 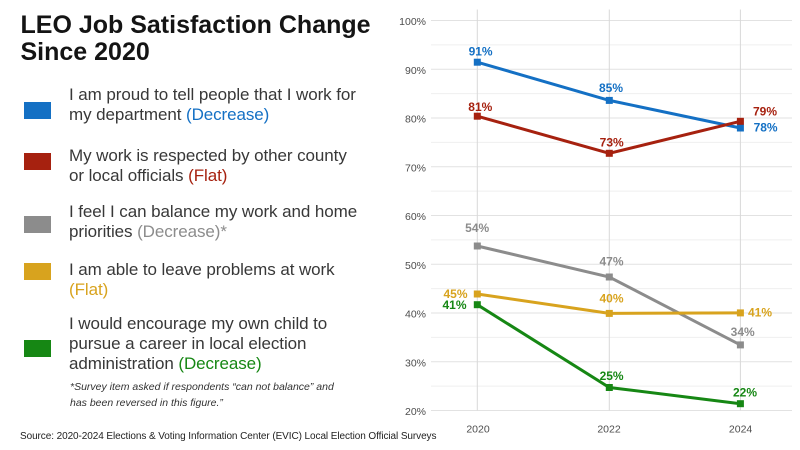 What do you see at coordinates (609, 429) in the screenshot?
I see `svg-text: 2022` at bounding box center [609, 429].